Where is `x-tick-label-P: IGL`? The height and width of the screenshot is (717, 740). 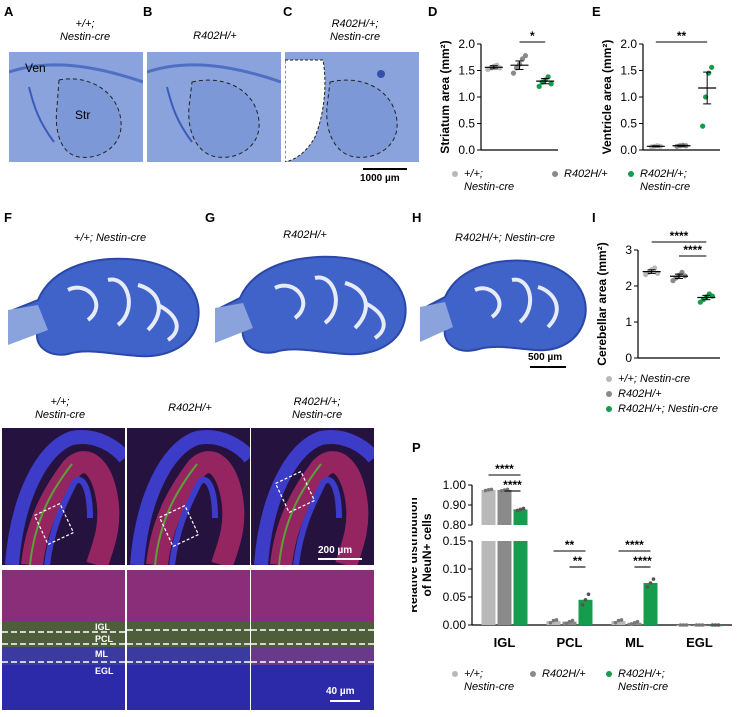 x-tick-label-P: IGL is located at coordinates (505, 642).